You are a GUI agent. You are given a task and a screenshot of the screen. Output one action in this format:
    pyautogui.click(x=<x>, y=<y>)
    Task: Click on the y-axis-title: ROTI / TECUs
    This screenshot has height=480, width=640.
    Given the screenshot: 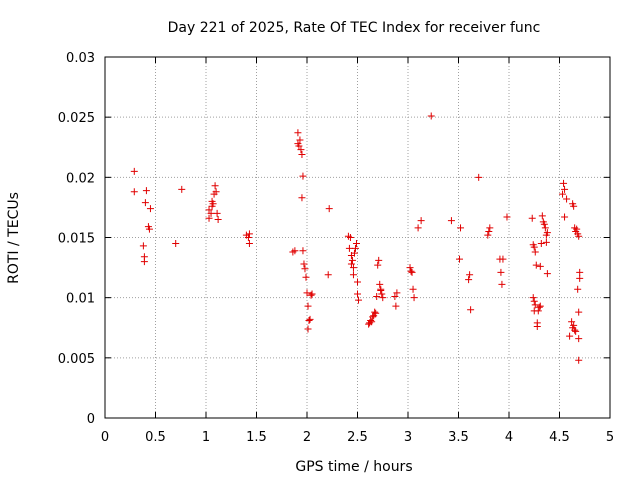 What is the action you would take?
    pyautogui.click(x=14, y=238)
    